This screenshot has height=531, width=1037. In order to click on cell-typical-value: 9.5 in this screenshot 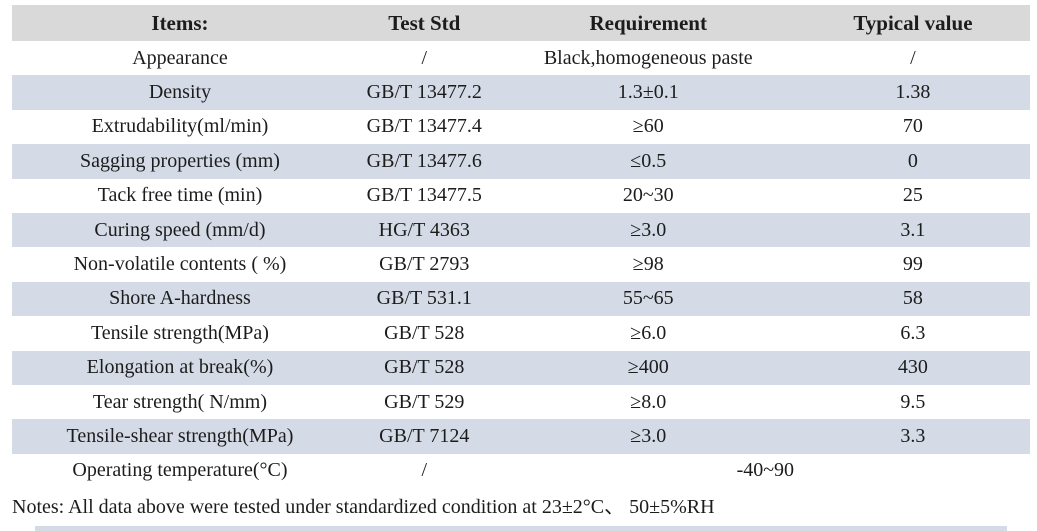, I will do `click(913, 401)`.